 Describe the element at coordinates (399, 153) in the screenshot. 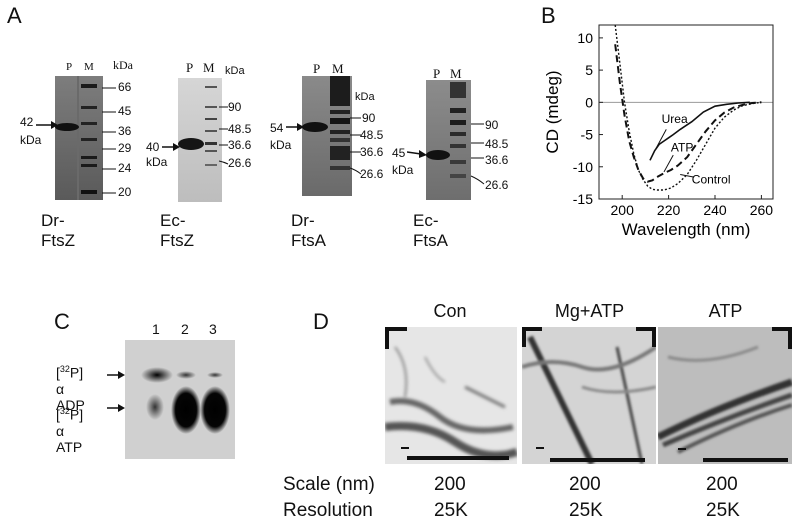

I see `protein-mw: 45` at that location.